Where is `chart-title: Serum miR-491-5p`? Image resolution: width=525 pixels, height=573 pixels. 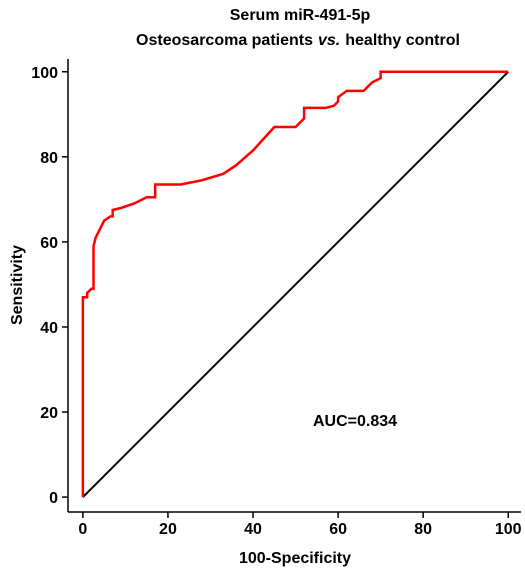 chart-title: Serum miR-491-5p is located at coordinates (300, 15).